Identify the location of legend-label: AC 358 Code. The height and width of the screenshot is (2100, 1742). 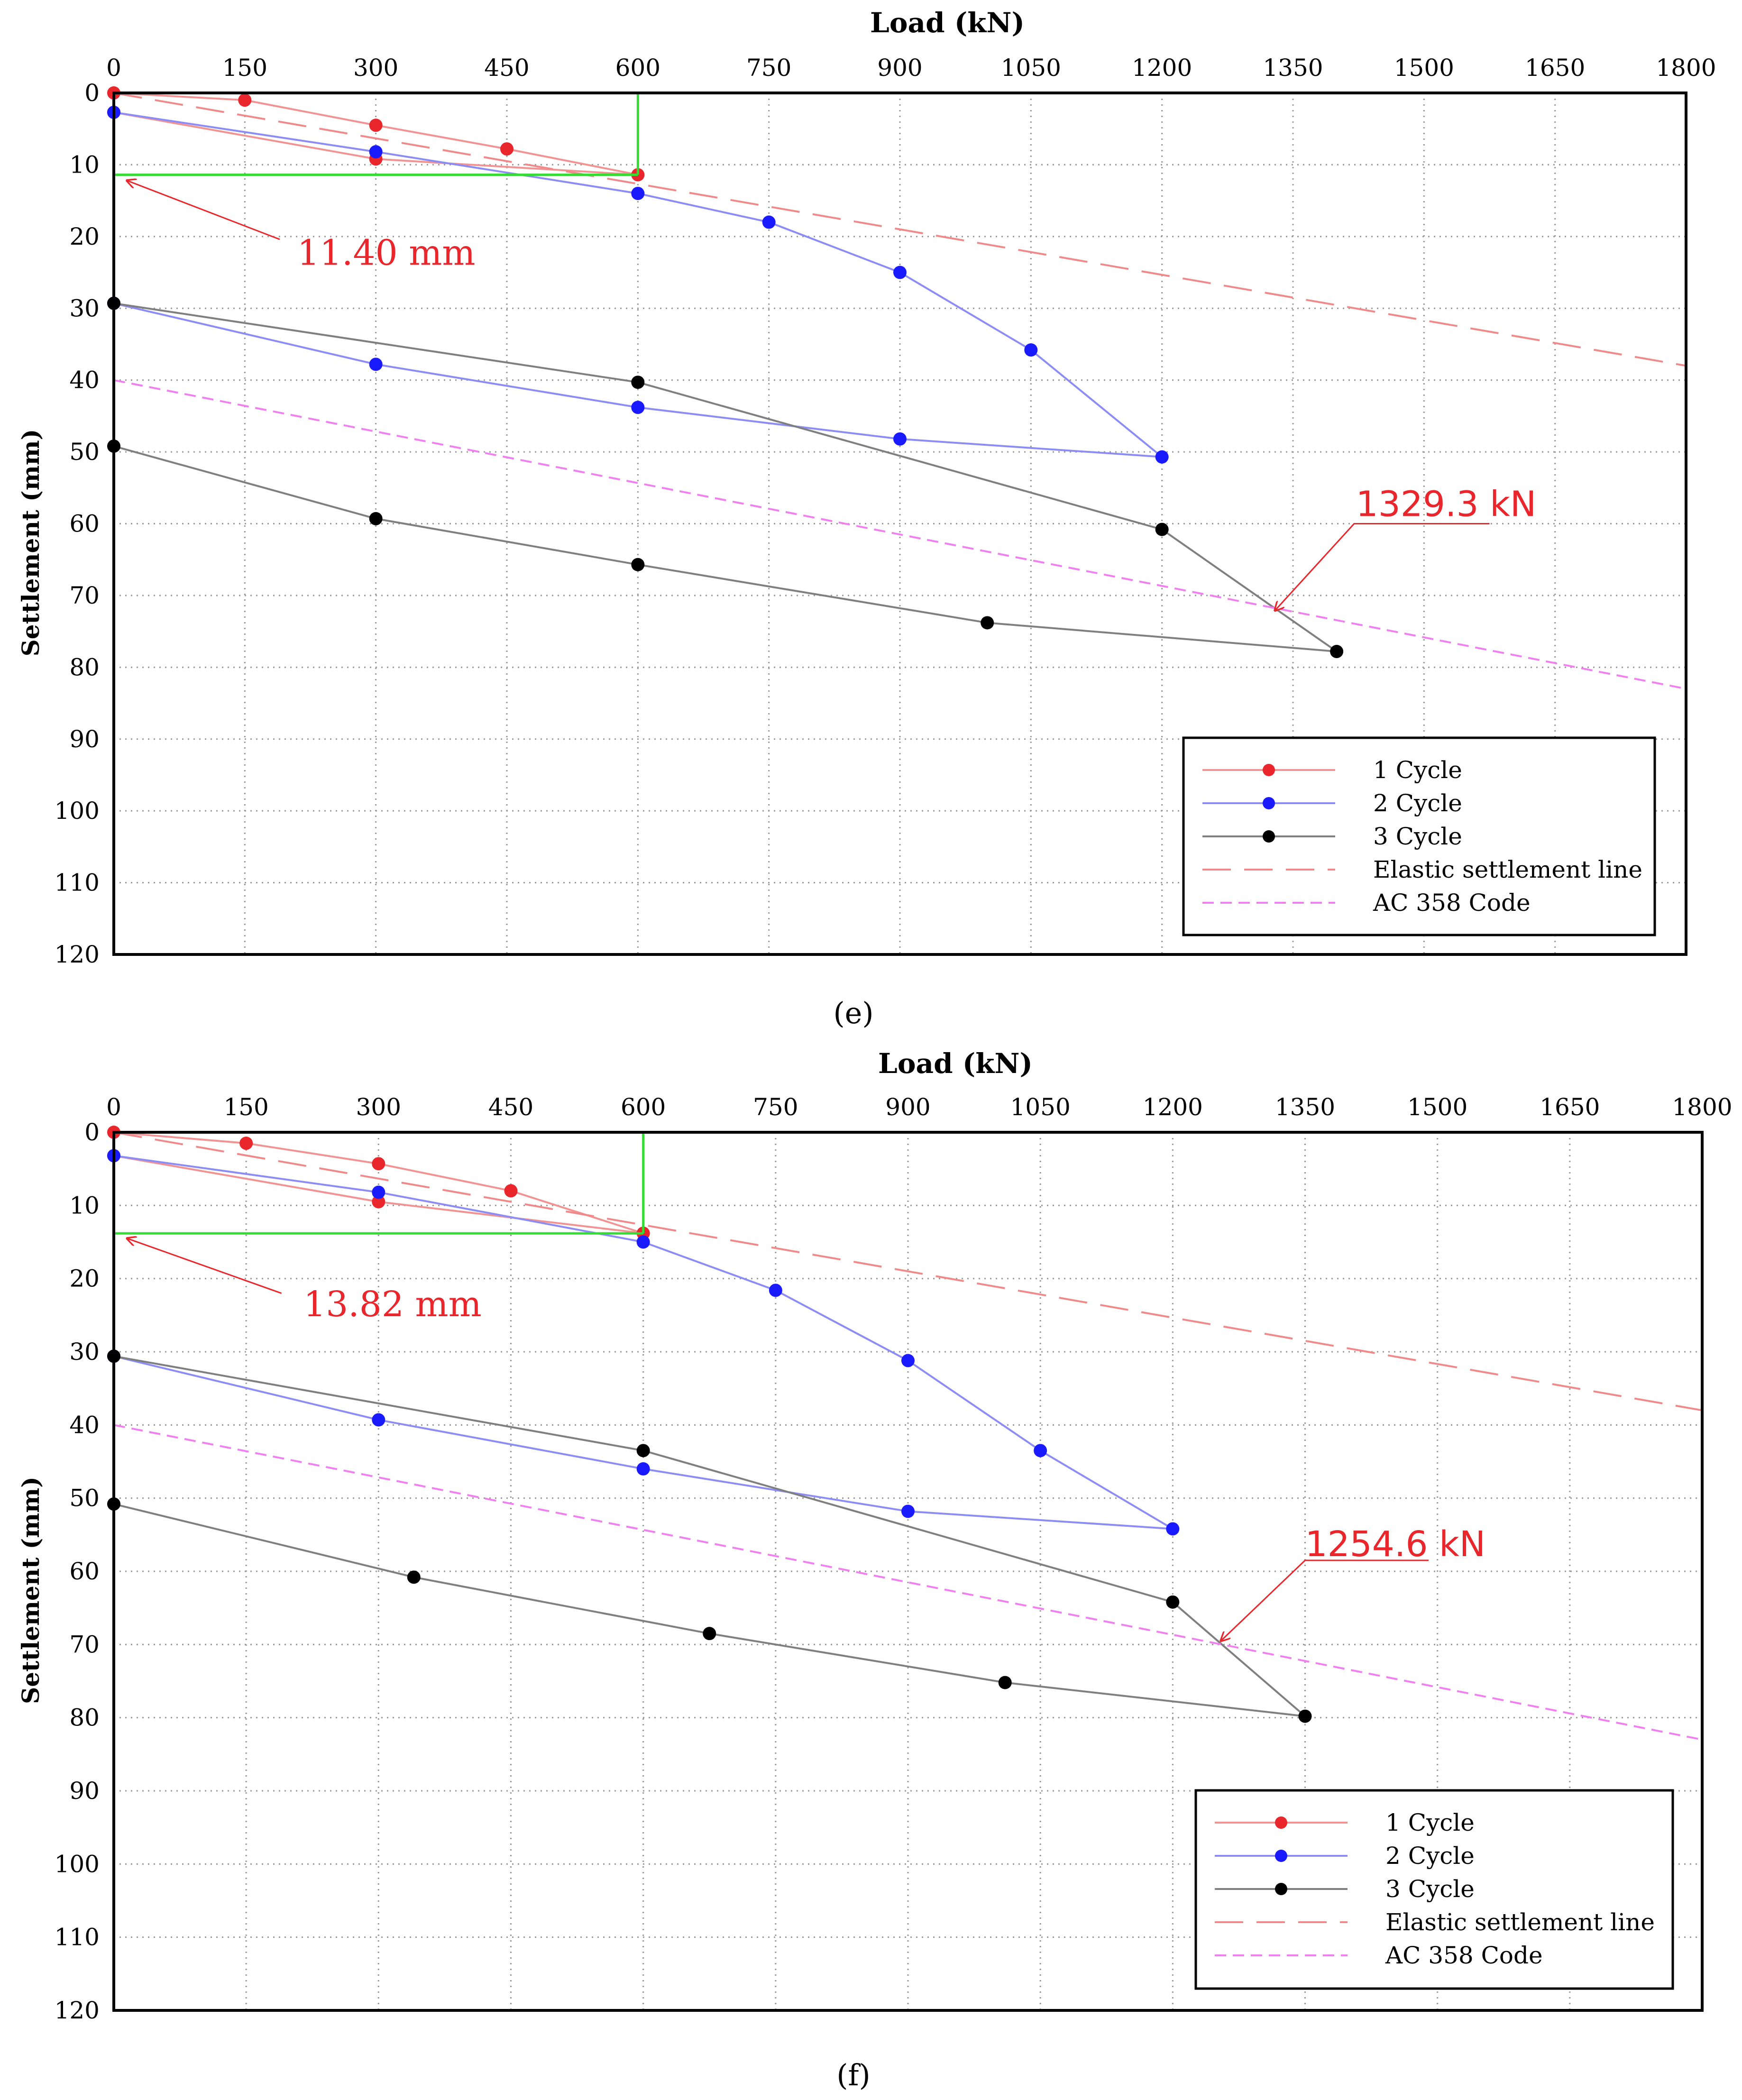
(1452, 903).